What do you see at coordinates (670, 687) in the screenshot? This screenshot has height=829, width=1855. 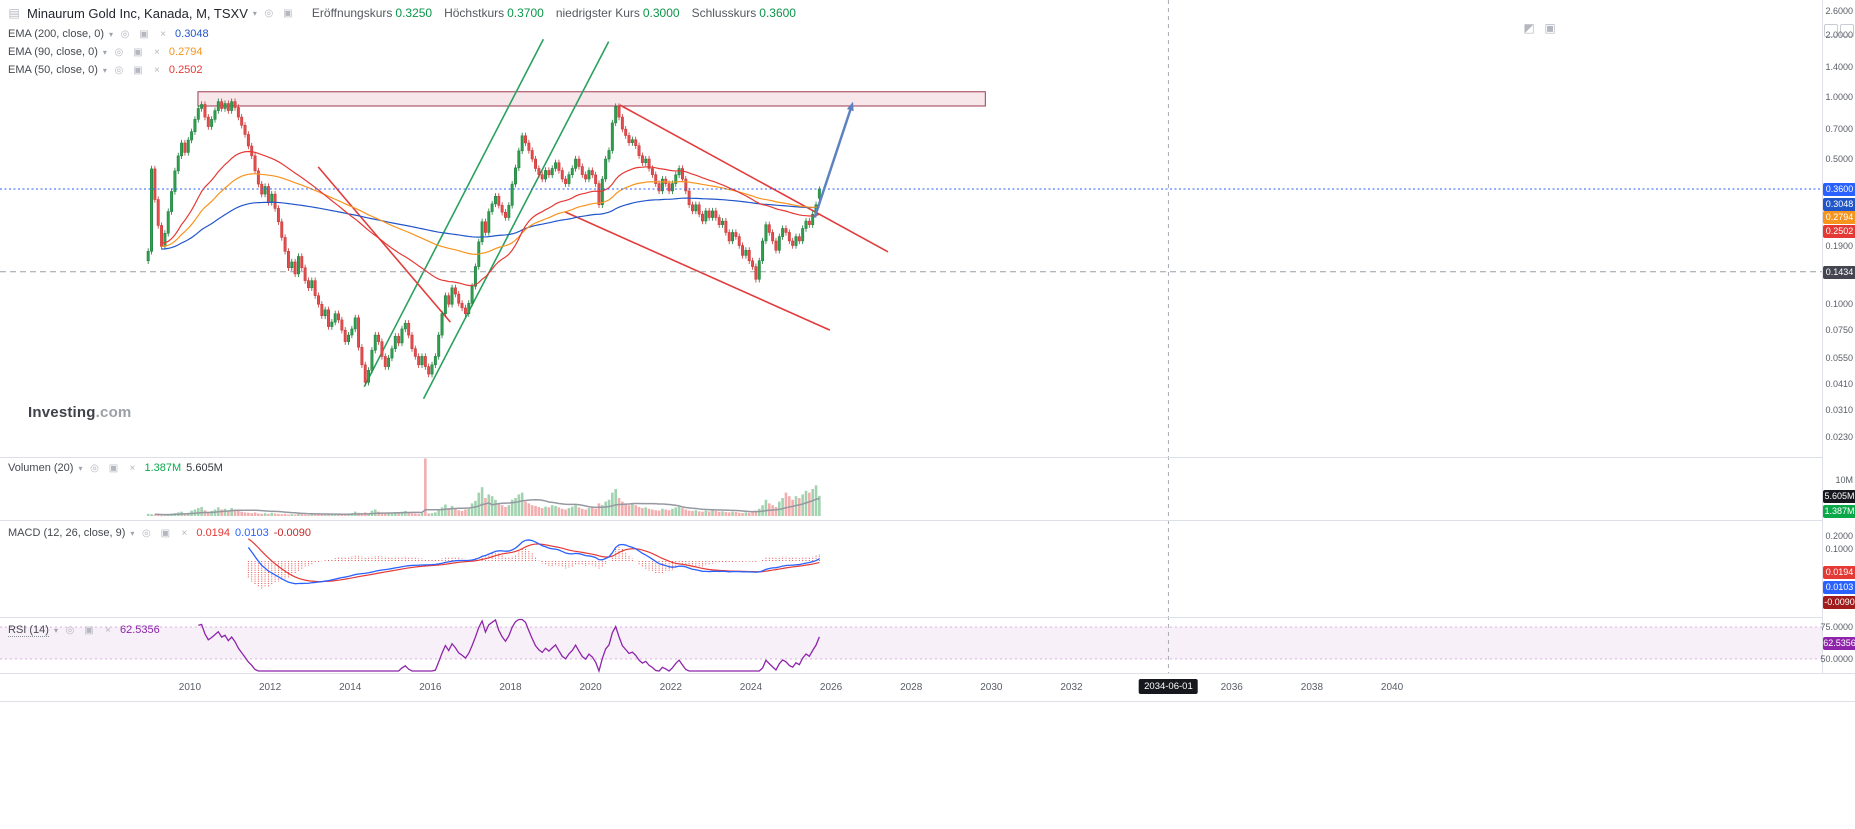 I see `time-axis-label: 2022` at bounding box center [670, 687].